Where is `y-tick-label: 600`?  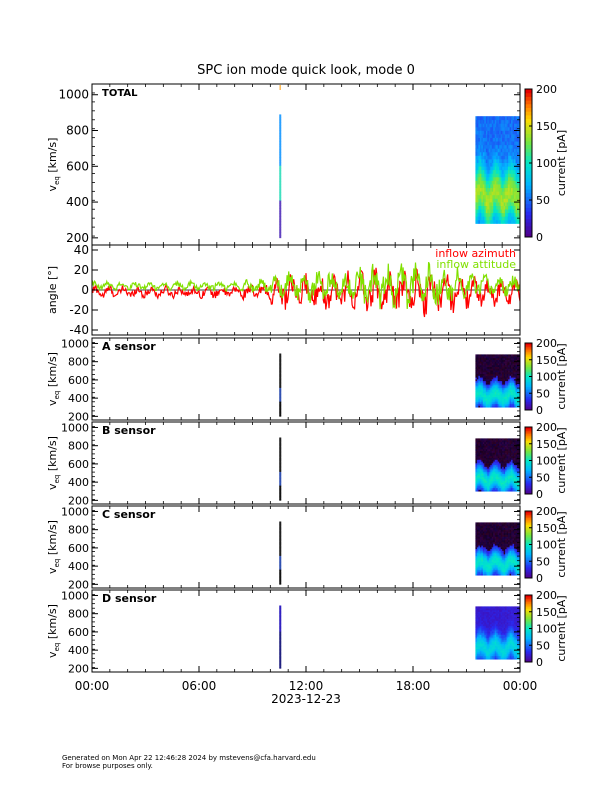
y-tick-label: 600 is located at coordinates (77, 166).